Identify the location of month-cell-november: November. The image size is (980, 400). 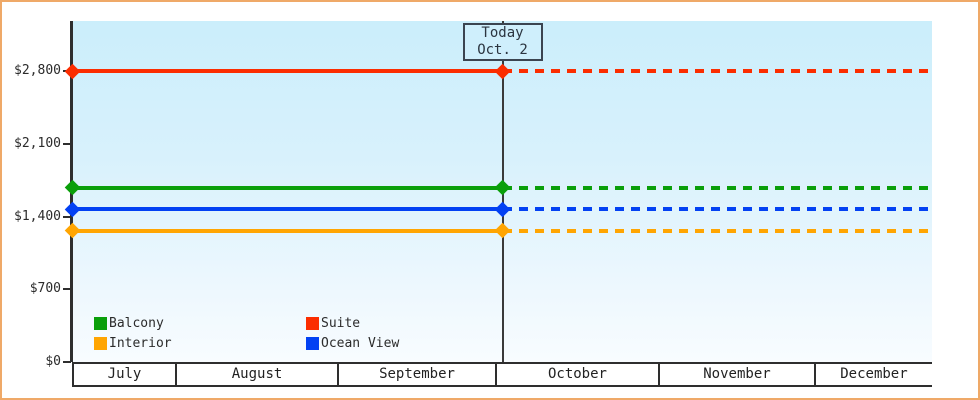
(735, 374).